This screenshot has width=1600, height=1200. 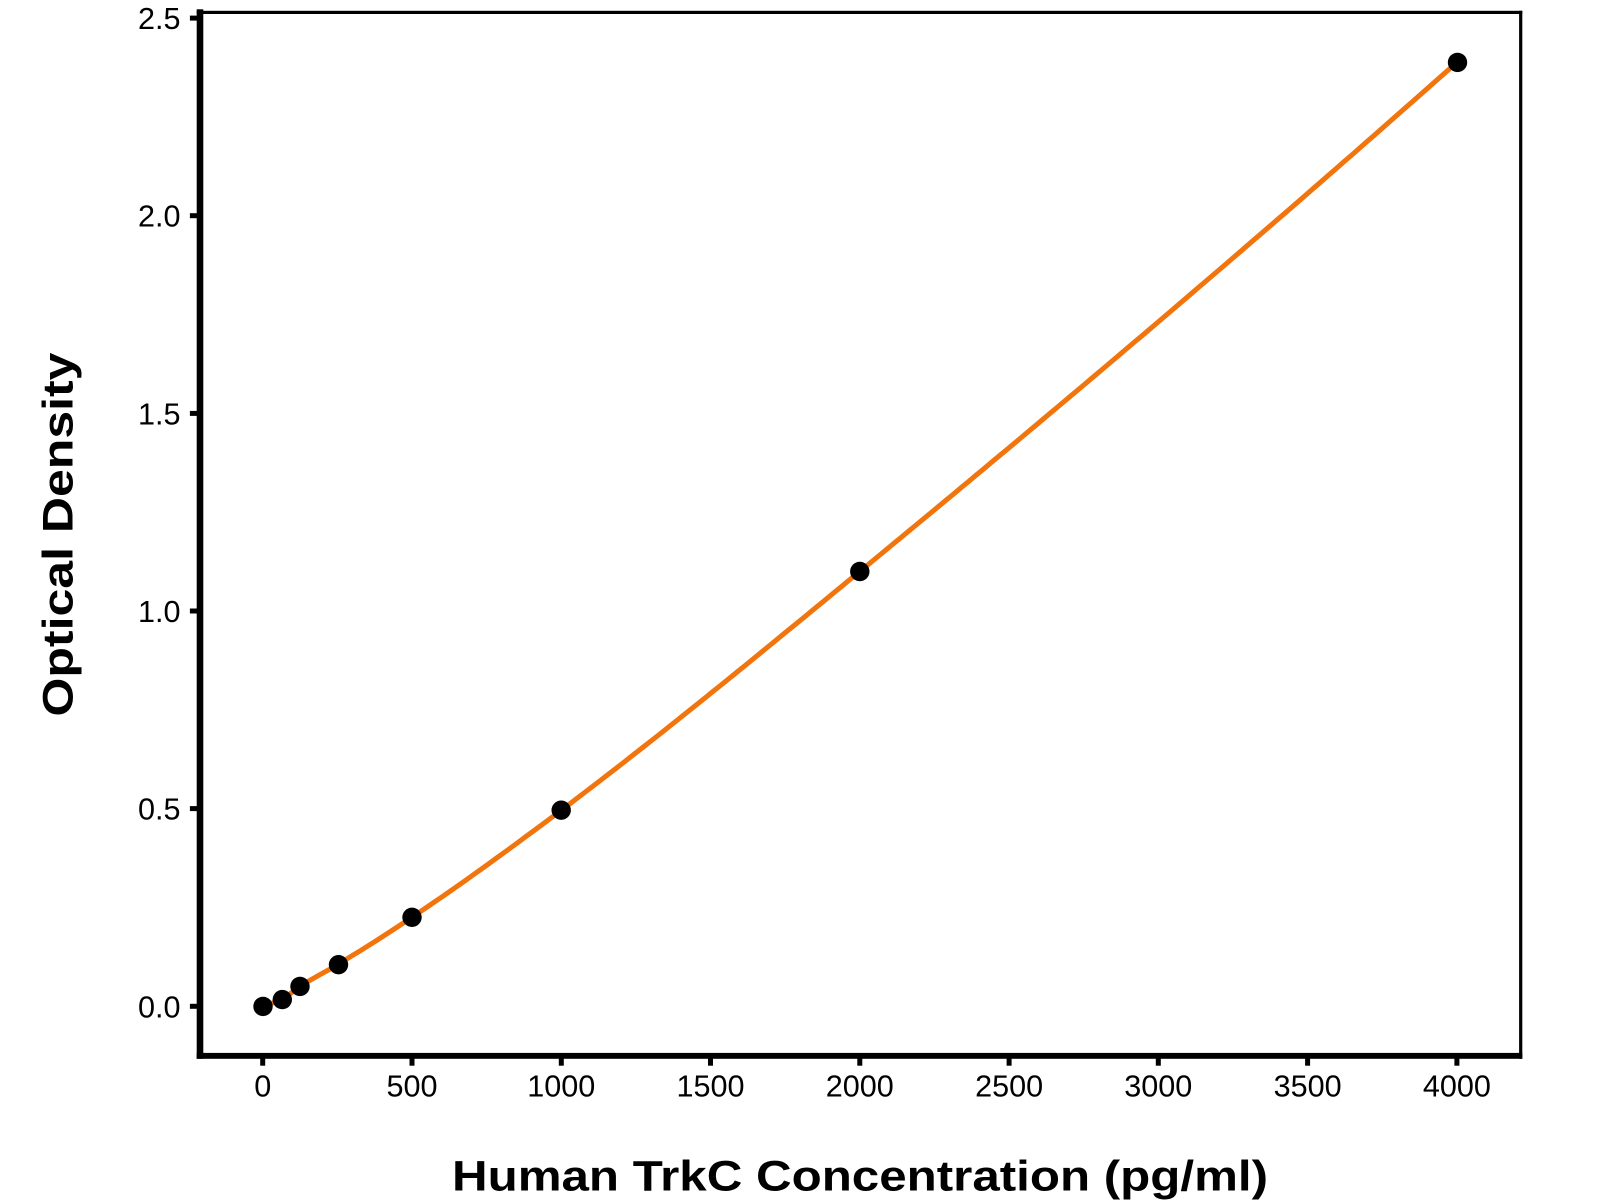 I want to click on svg-text: 2.5, so click(x=159, y=19).